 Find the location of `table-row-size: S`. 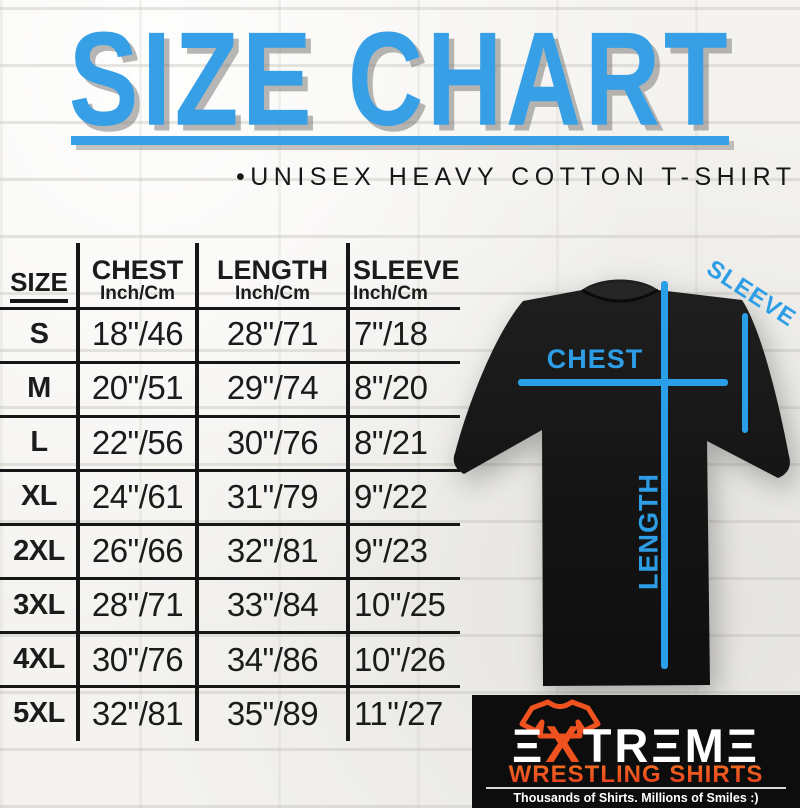

table-row-size: S is located at coordinates (39, 333).